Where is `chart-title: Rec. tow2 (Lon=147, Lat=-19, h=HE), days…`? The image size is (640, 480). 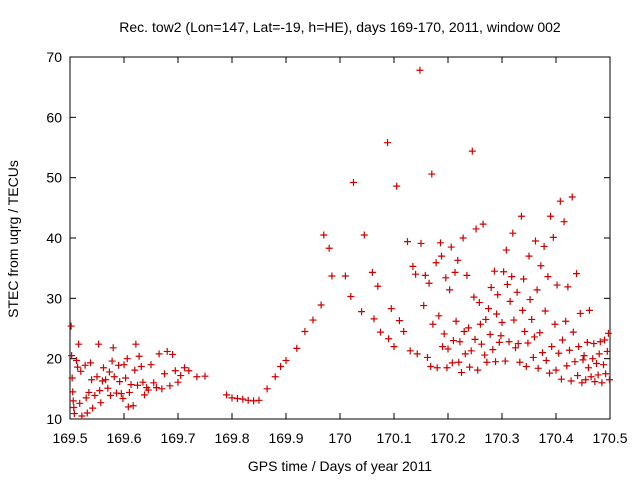
chart-title: Rec. tow2 (Lon=147, Lat=-19, h=HE), days… is located at coordinates (340, 27).